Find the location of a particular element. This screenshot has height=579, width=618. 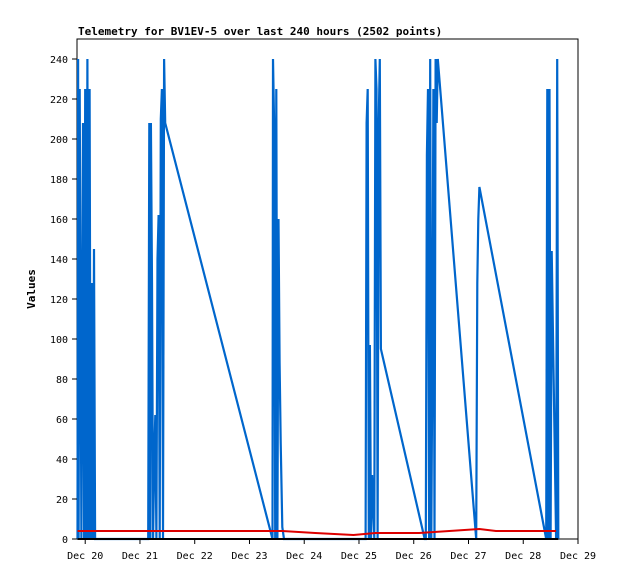

y-tick-label: 80 is located at coordinates (62, 380).